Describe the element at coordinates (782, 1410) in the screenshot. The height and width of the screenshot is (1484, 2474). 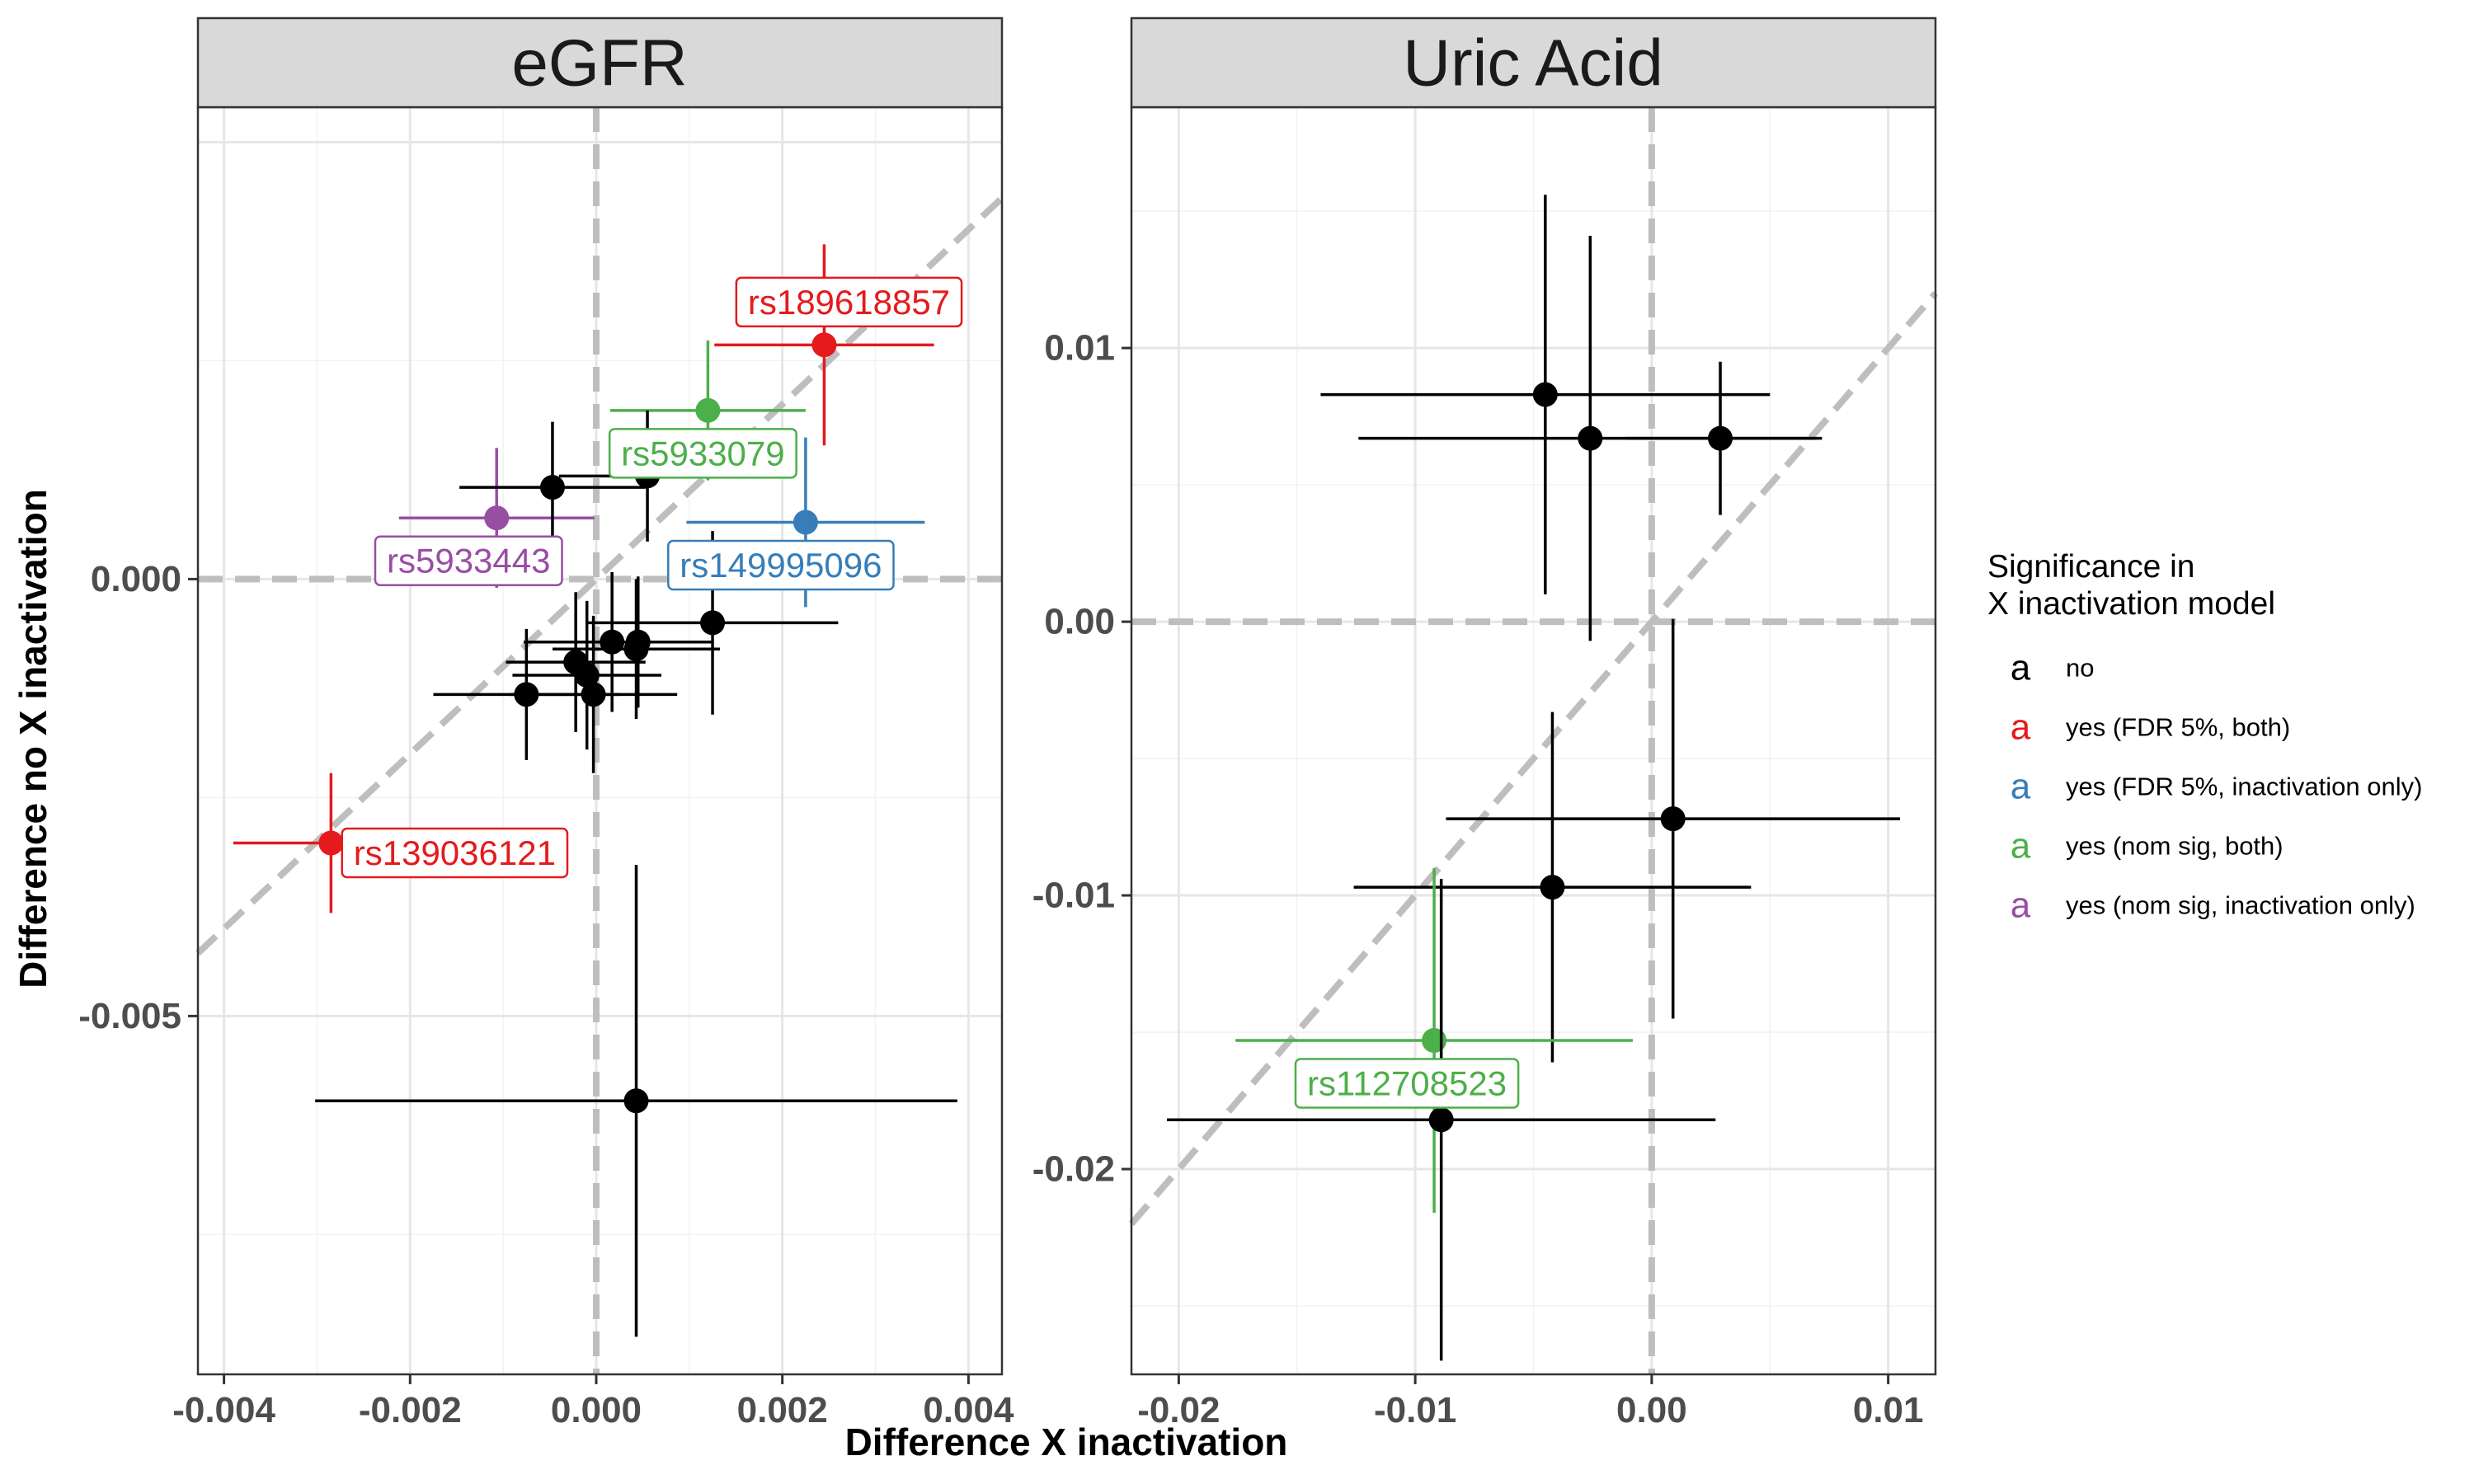
I see `x-tick-label: 0.002` at that location.